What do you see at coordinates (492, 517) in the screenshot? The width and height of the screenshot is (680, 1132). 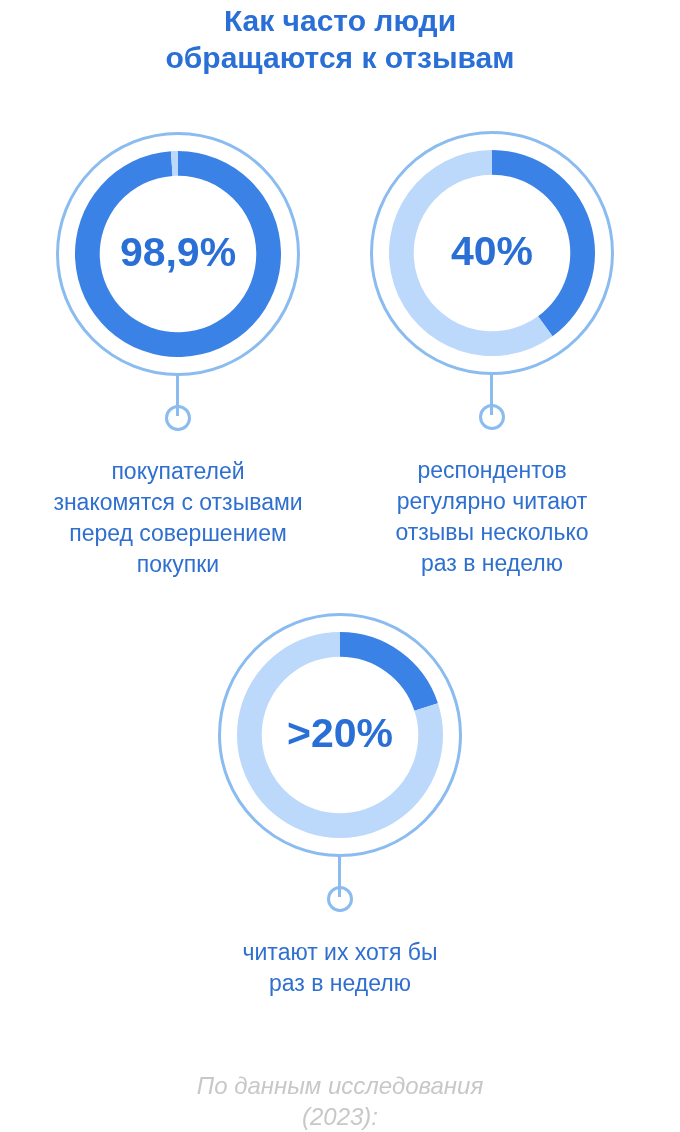 I see `text: респондентов регулярно читают отзывы несколько раз в неделю` at bounding box center [492, 517].